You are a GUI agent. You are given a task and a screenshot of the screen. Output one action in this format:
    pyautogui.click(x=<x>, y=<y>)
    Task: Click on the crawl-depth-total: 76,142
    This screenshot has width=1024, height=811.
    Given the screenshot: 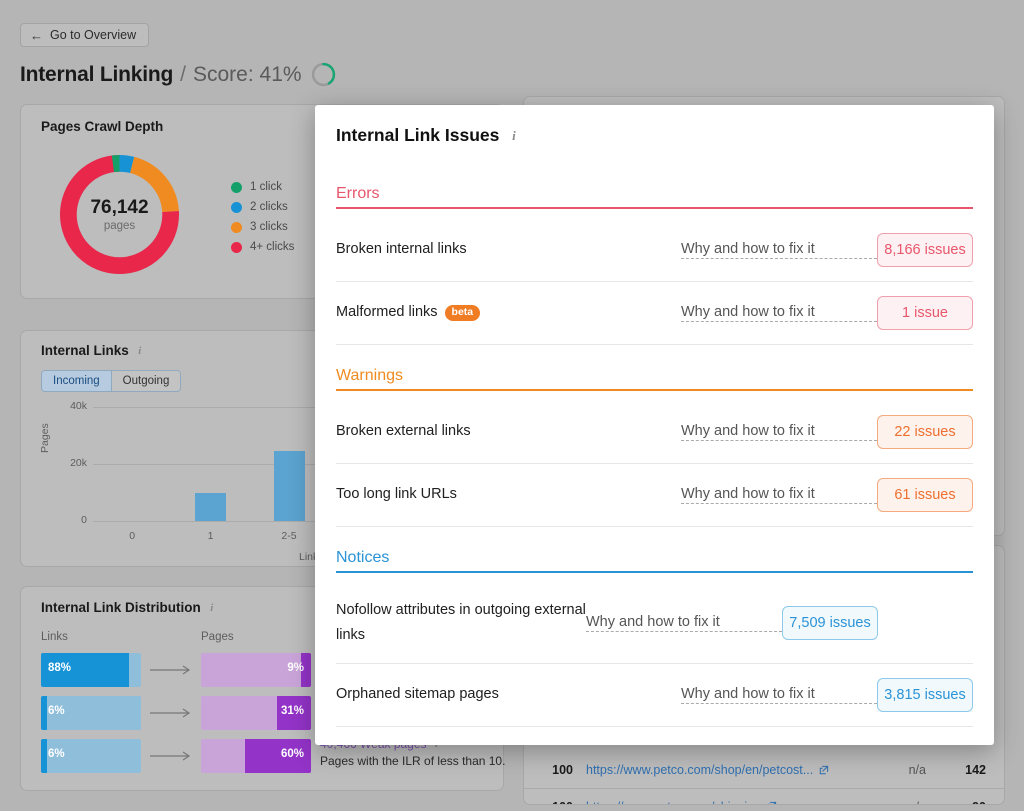 What is the action you would take?
    pyautogui.click(x=119, y=207)
    